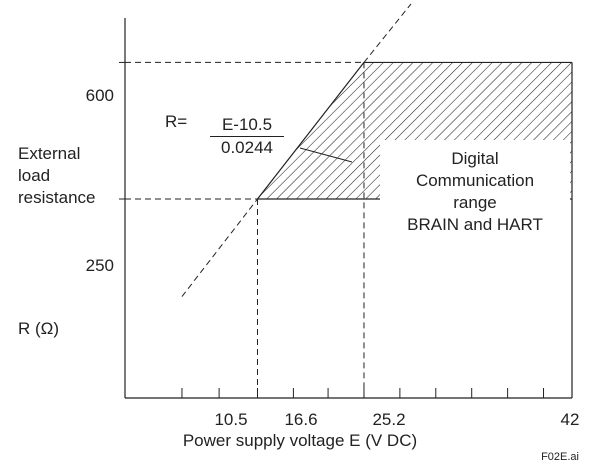 This screenshot has width=589, height=470. What do you see at coordinates (475, 158) in the screenshot?
I see `region-label-line-1: Digital` at bounding box center [475, 158].